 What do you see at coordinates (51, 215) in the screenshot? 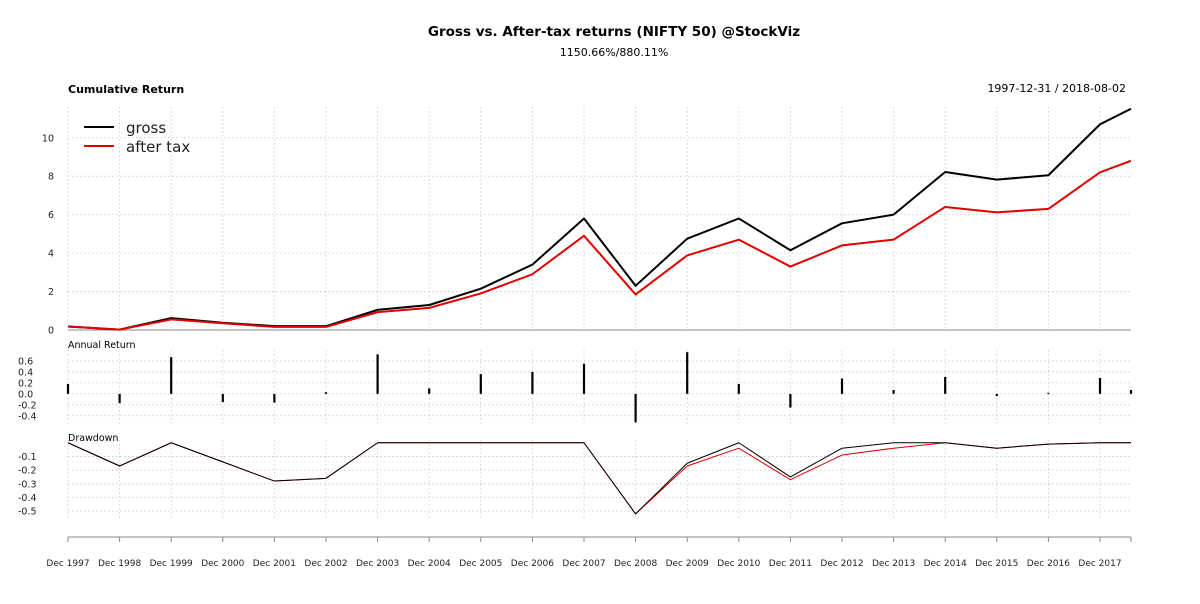
I see `y-tick-label-cumulative: 6` at bounding box center [51, 215].